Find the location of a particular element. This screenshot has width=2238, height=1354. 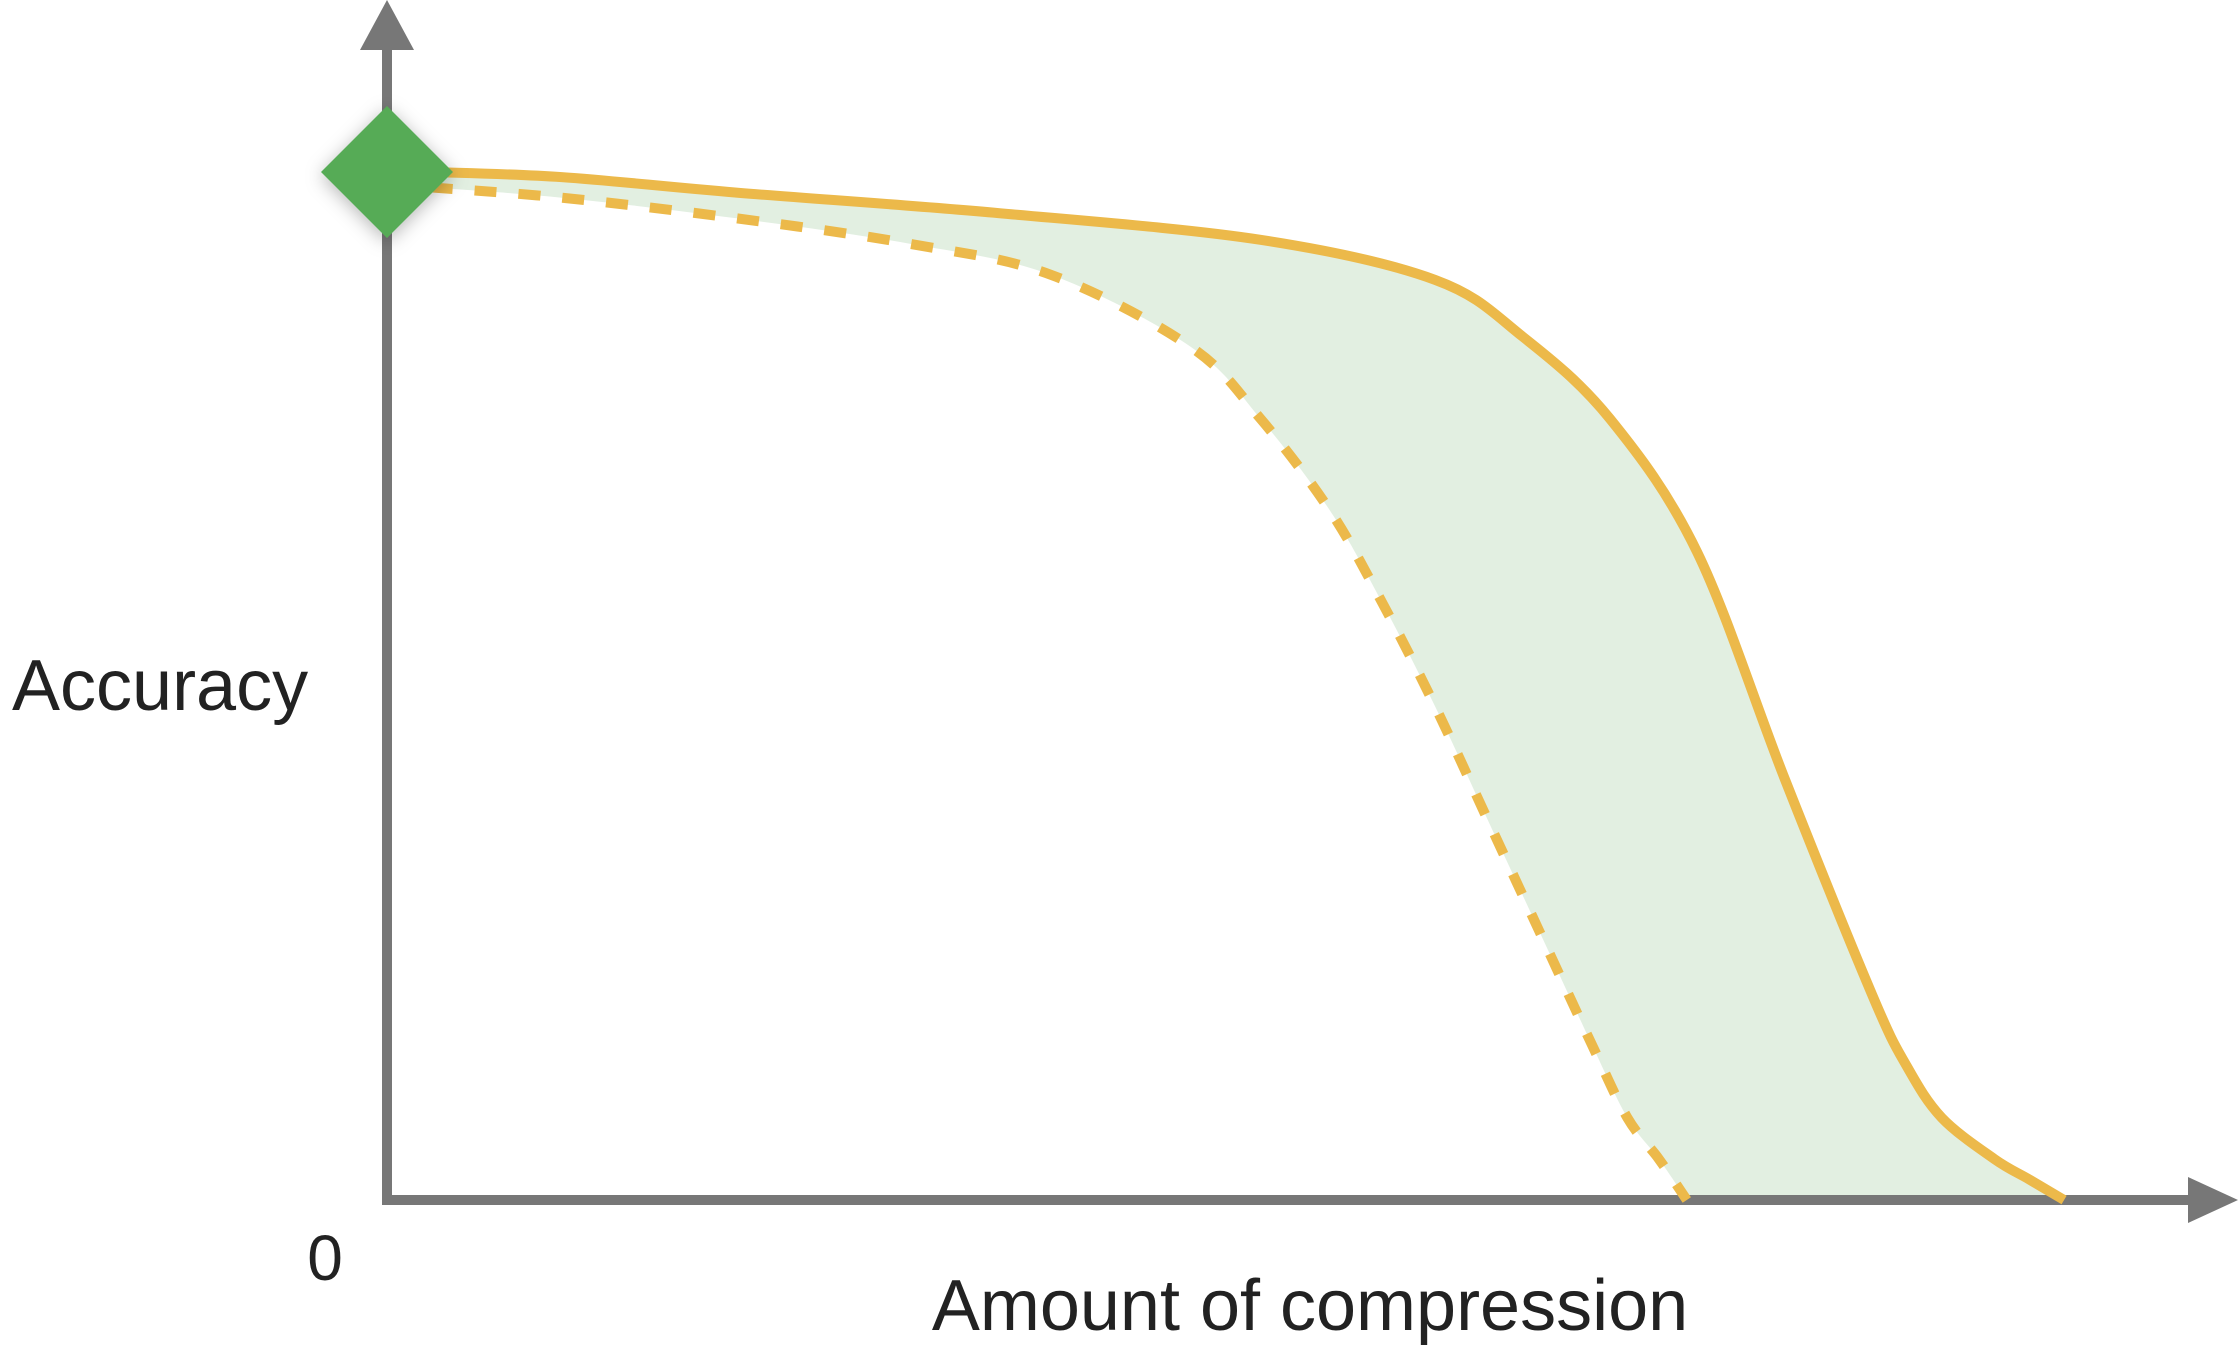

x-axis-arrow-icon is located at coordinates (2213, 1200).